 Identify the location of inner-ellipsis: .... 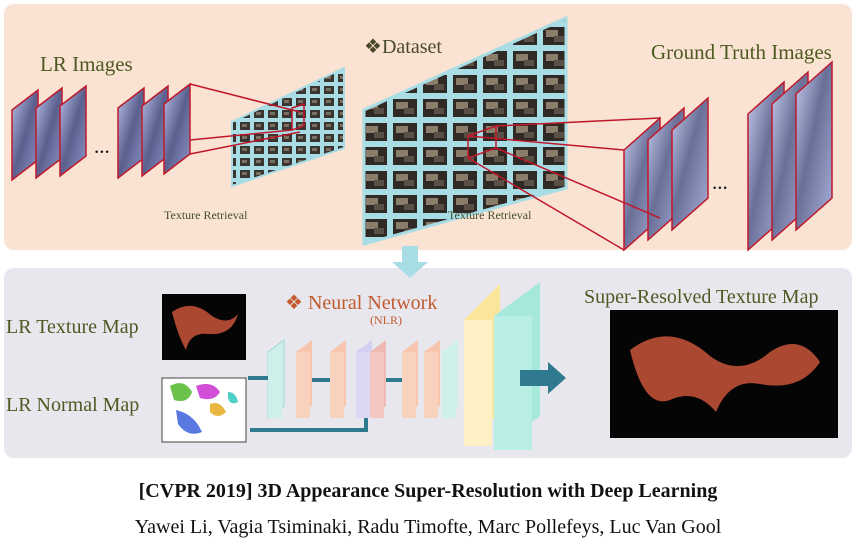
(318, 377).